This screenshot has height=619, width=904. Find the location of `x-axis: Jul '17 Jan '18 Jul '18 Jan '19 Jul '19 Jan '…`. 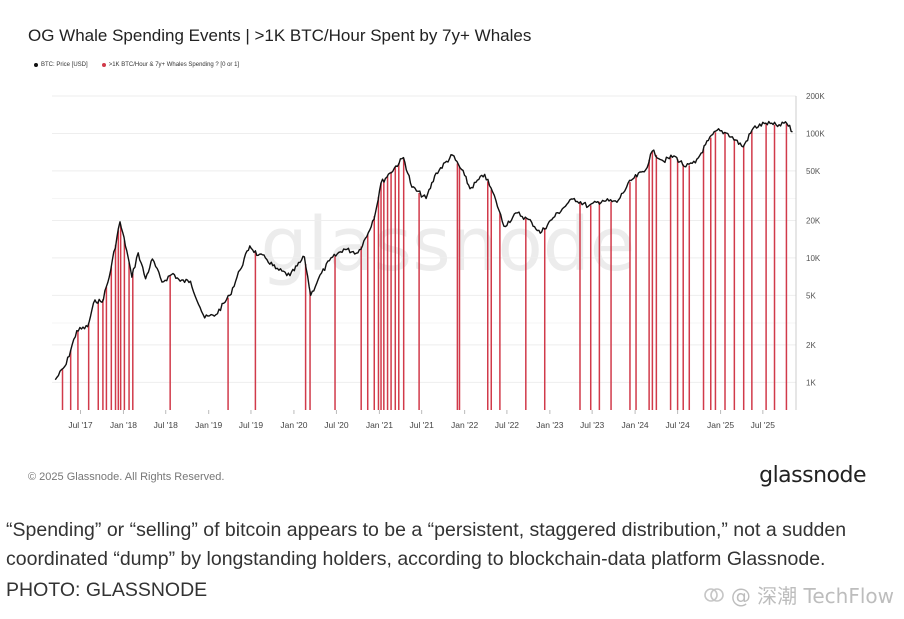

x-axis: Jul '17 Jan '18 Jul '18 Jan '19 Jul '19 Jan '… is located at coordinates (421, 420).